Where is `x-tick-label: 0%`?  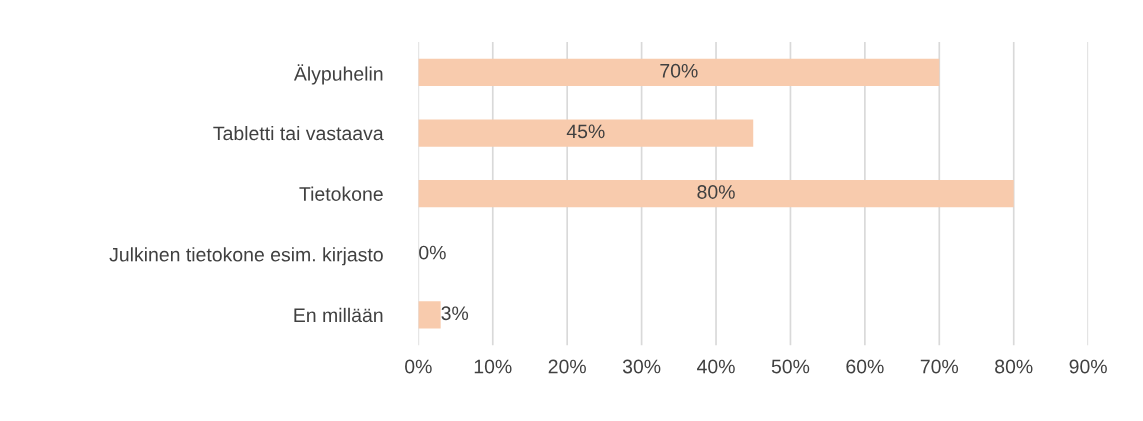
x-tick-label: 0% is located at coordinates (418, 366).